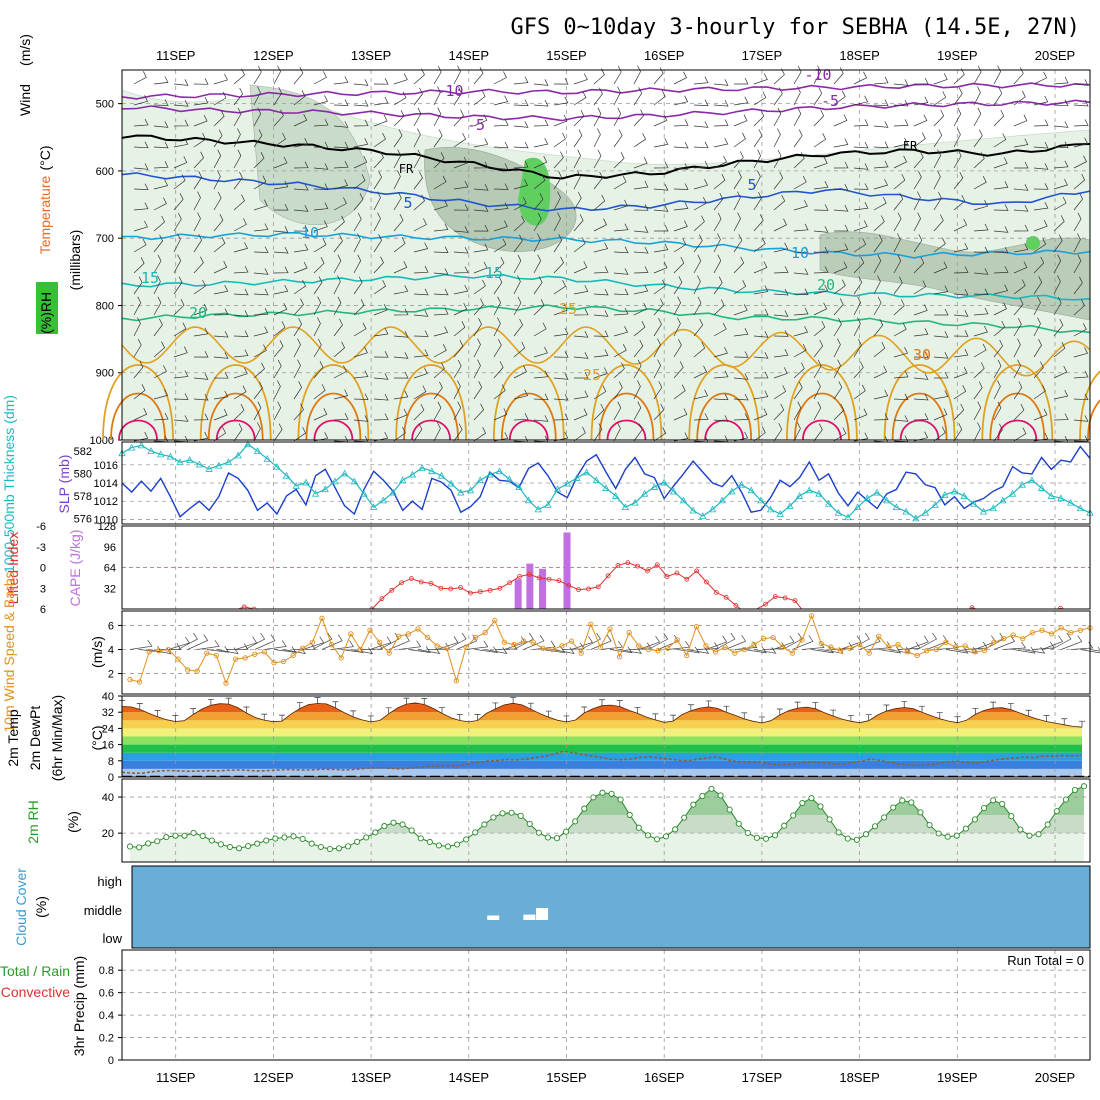 The image size is (1100, 1100). What do you see at coordinates (111, 778) in the screenshot?
I see `temp-tick-label: 0` at bounding box center [111, 778].